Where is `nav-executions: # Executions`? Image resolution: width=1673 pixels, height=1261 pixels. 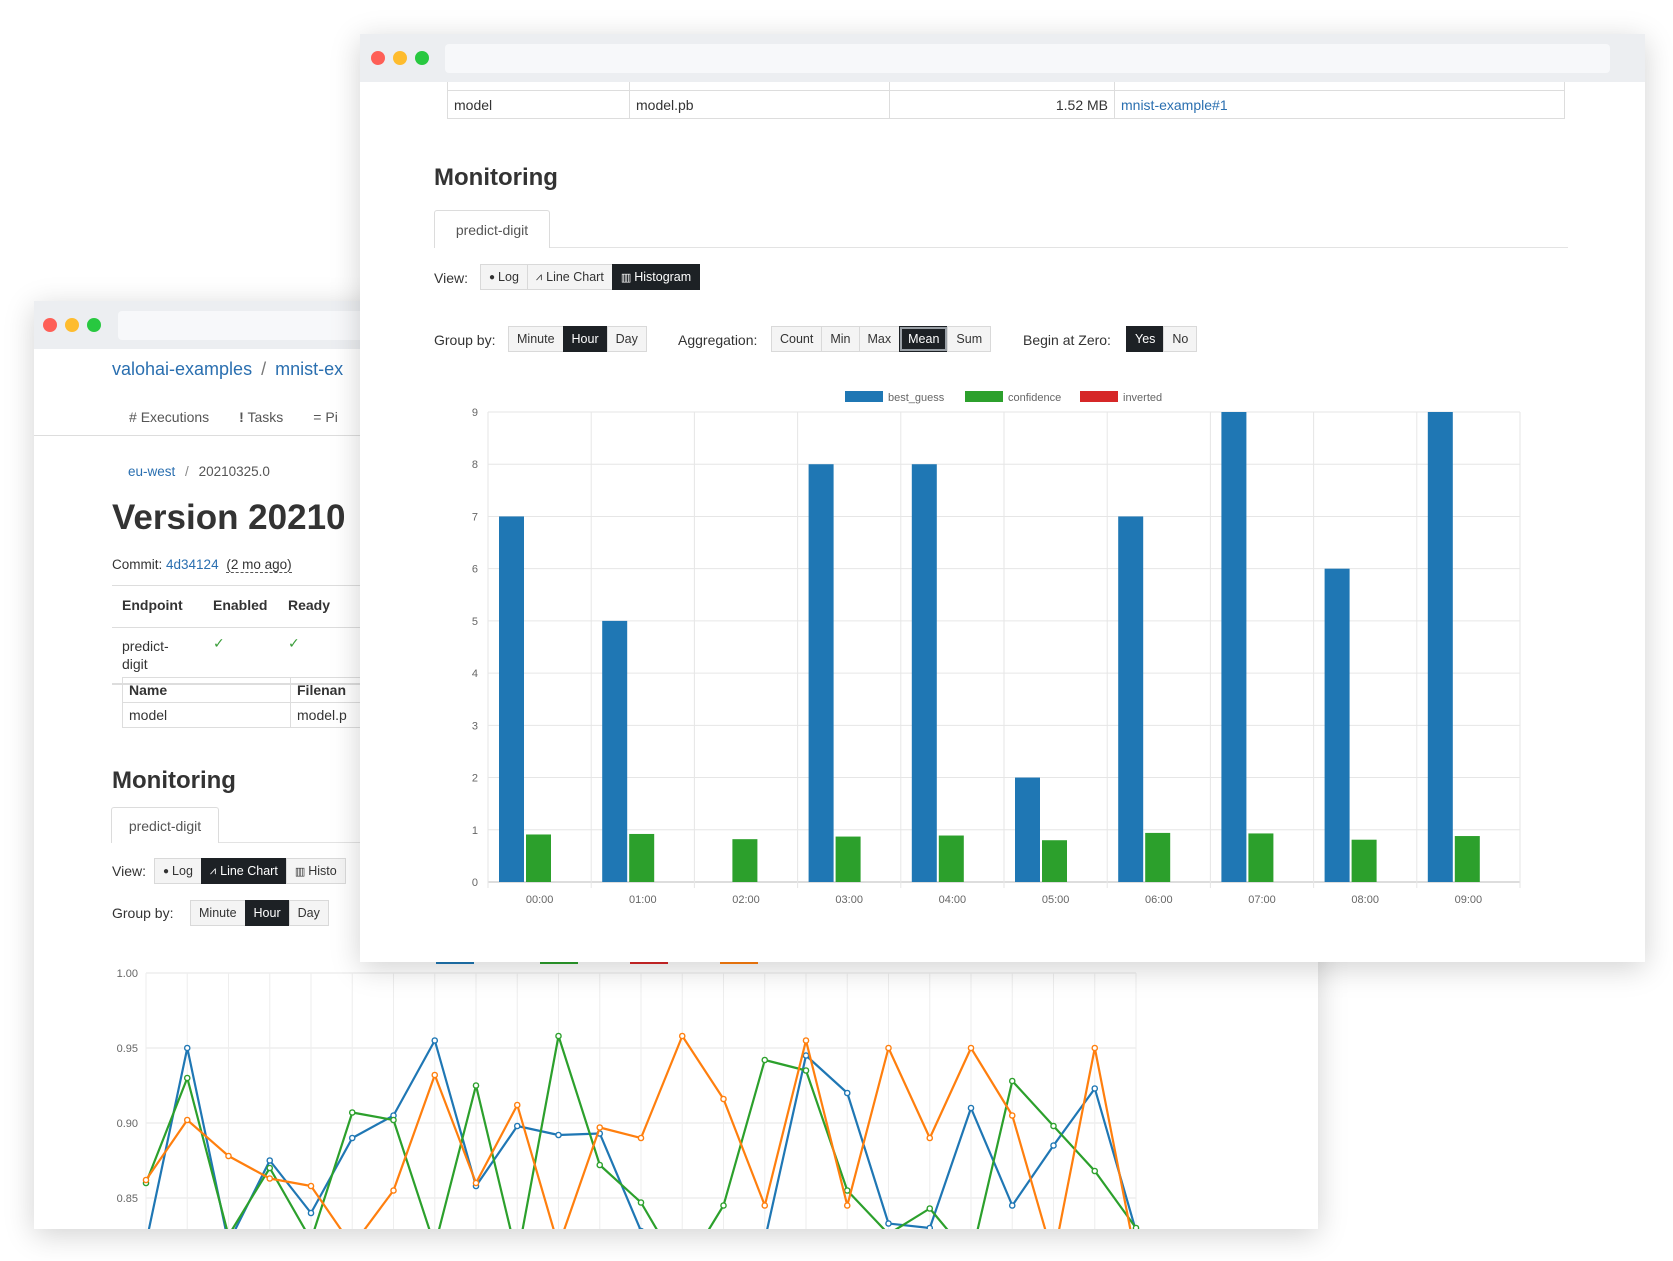 nav-executions: # Executions is located at coordinates (169, 417).